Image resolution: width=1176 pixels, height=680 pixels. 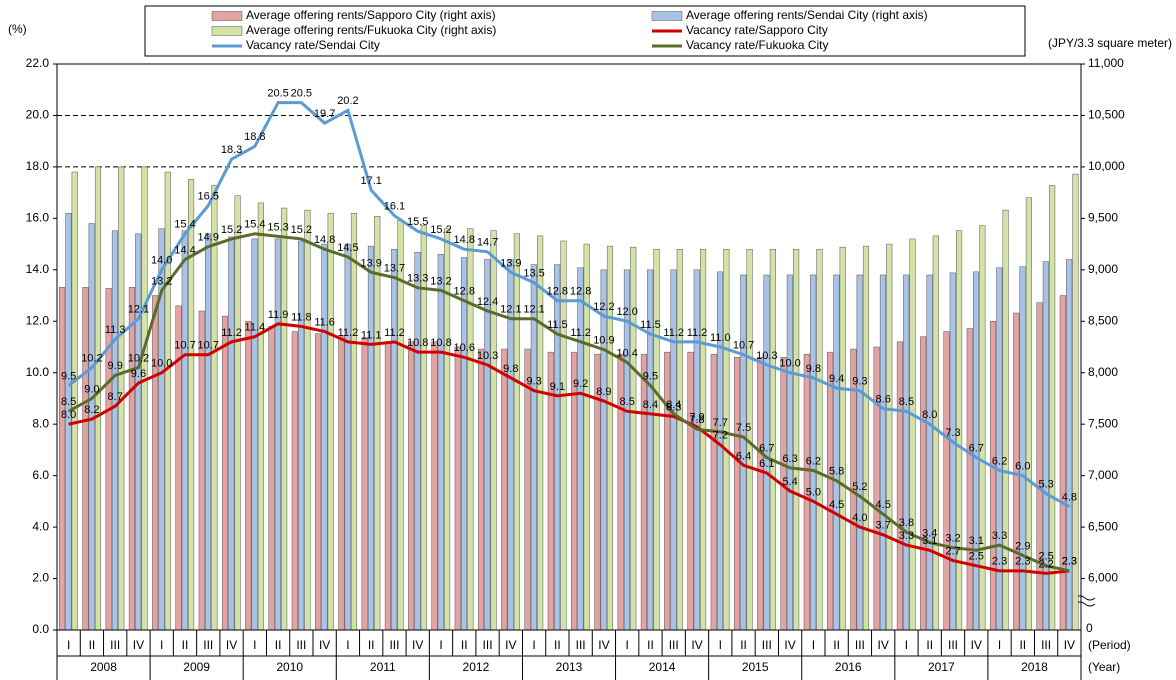 What do you see at coordinates (883, 505) in the screenshot?
I see `data-label: 4.5` at bounding box center [883, 505].